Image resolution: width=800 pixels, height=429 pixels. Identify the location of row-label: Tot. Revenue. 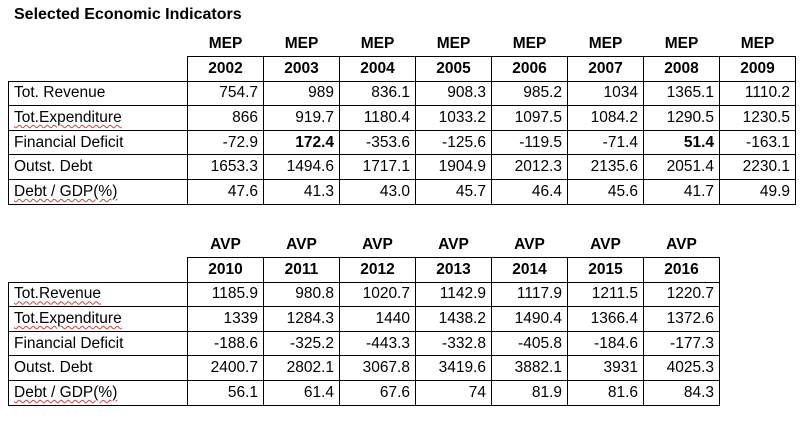
(98, 93).